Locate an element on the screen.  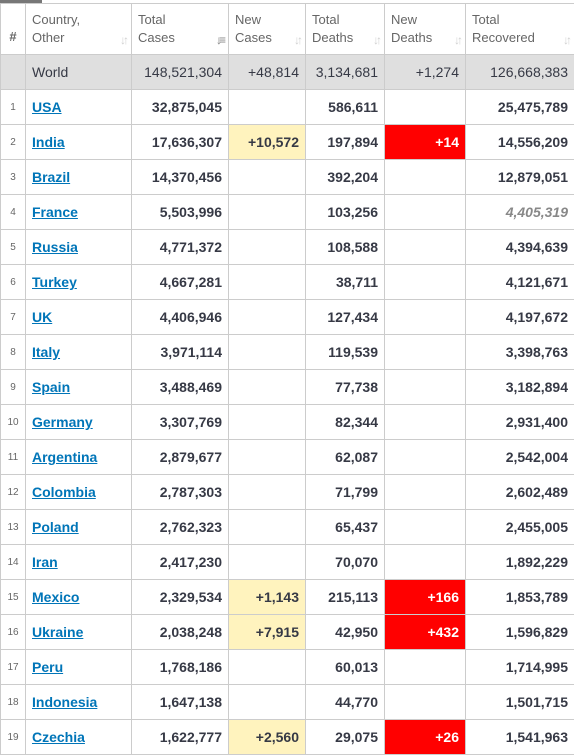
world-name-cell: World is located at coordinates (79, 72).